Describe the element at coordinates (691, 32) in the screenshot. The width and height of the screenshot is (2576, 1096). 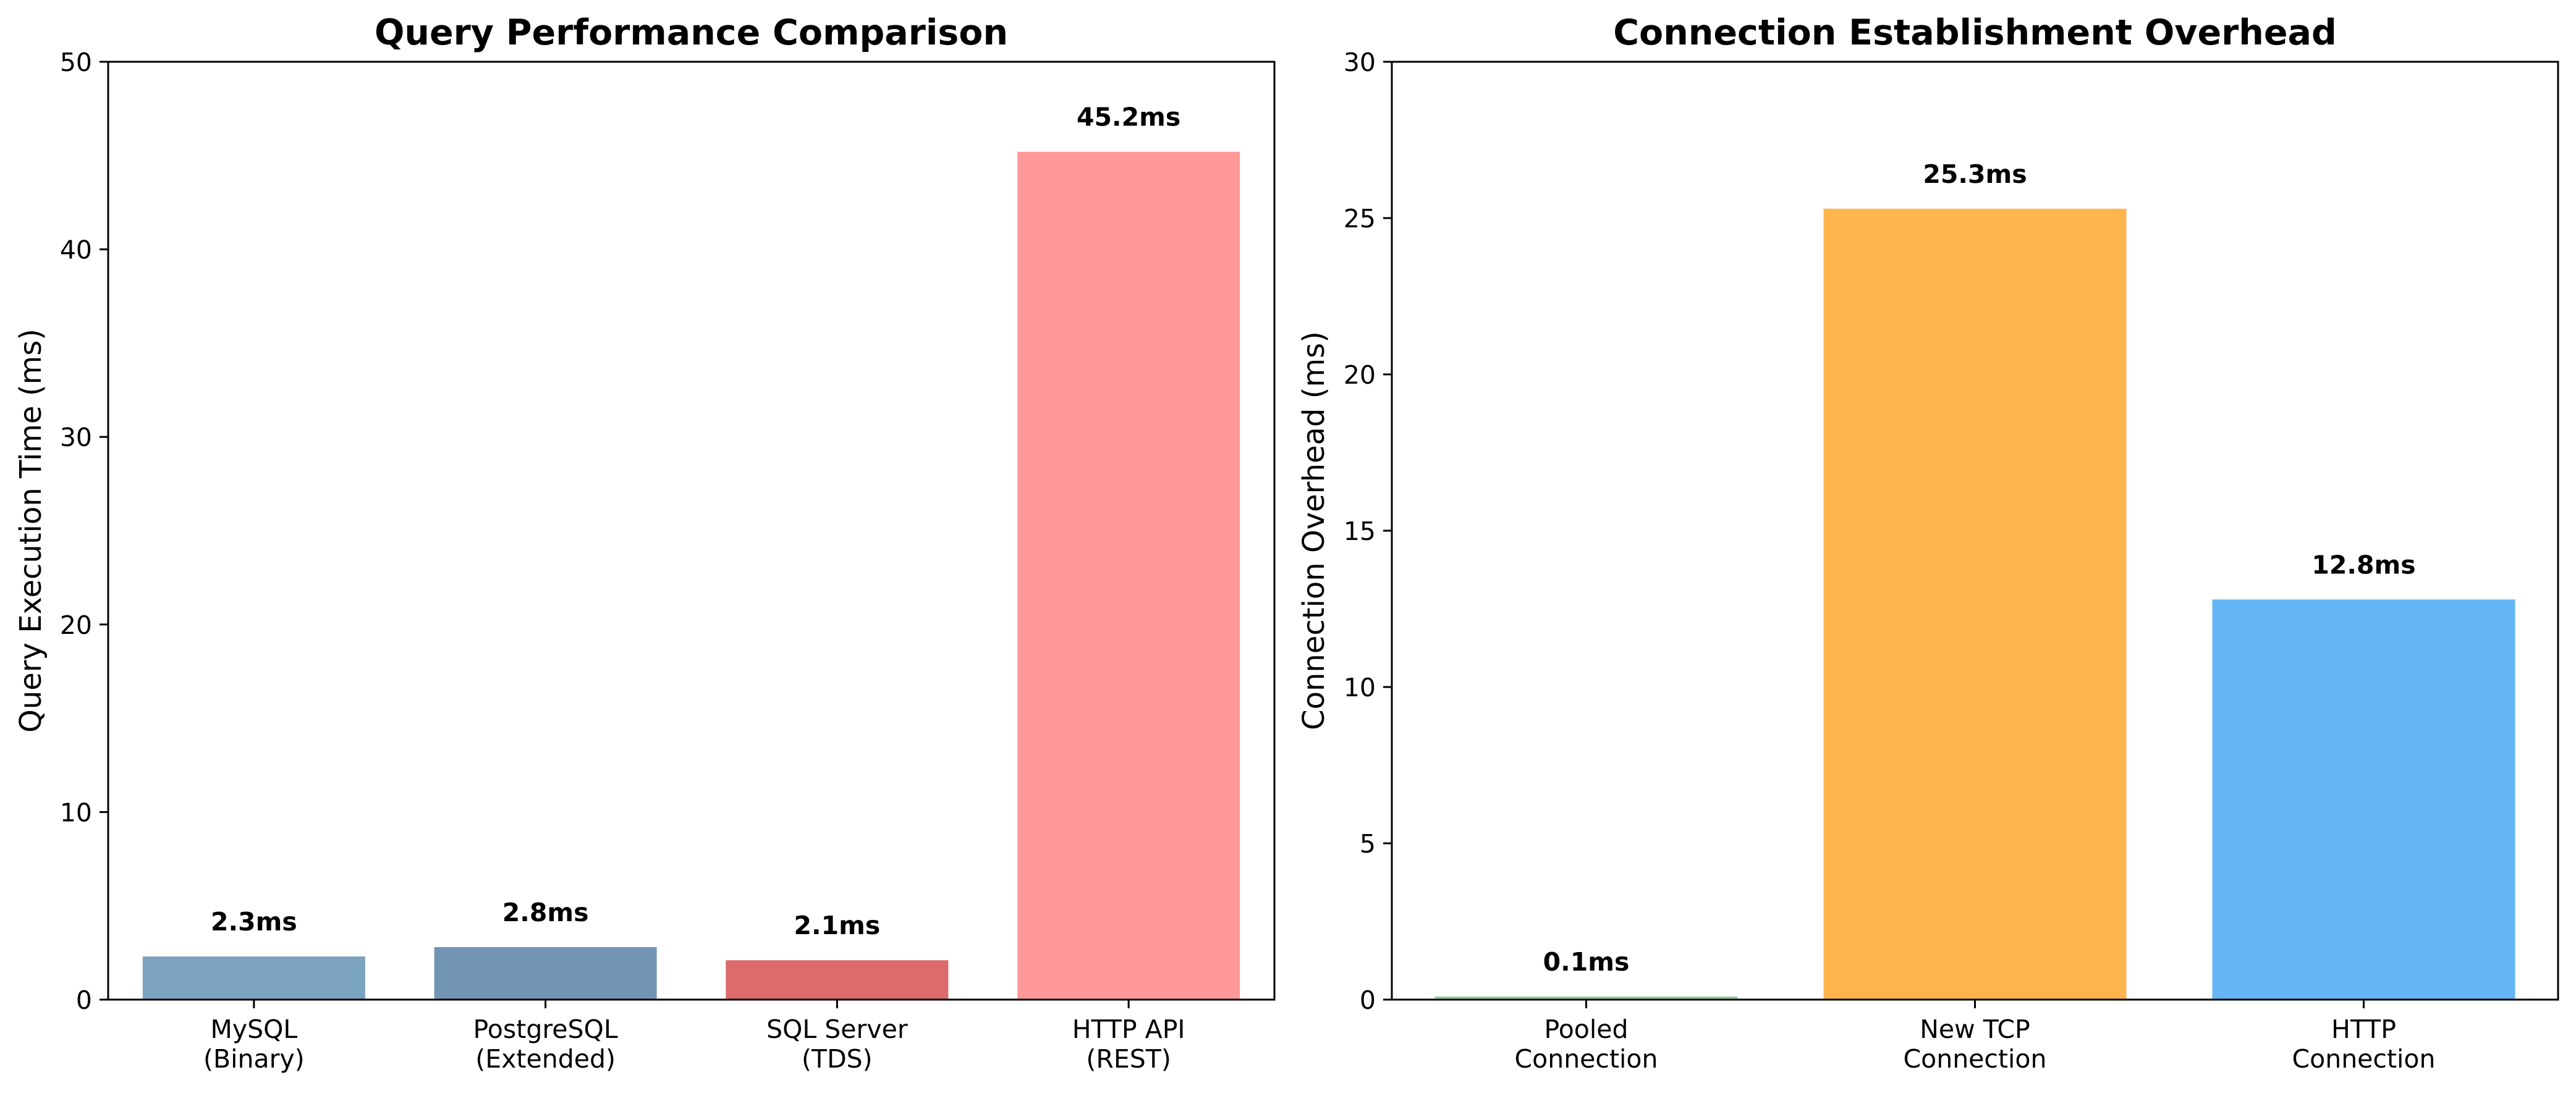
I see `chart-title: Query Performance Comparison` at that location.